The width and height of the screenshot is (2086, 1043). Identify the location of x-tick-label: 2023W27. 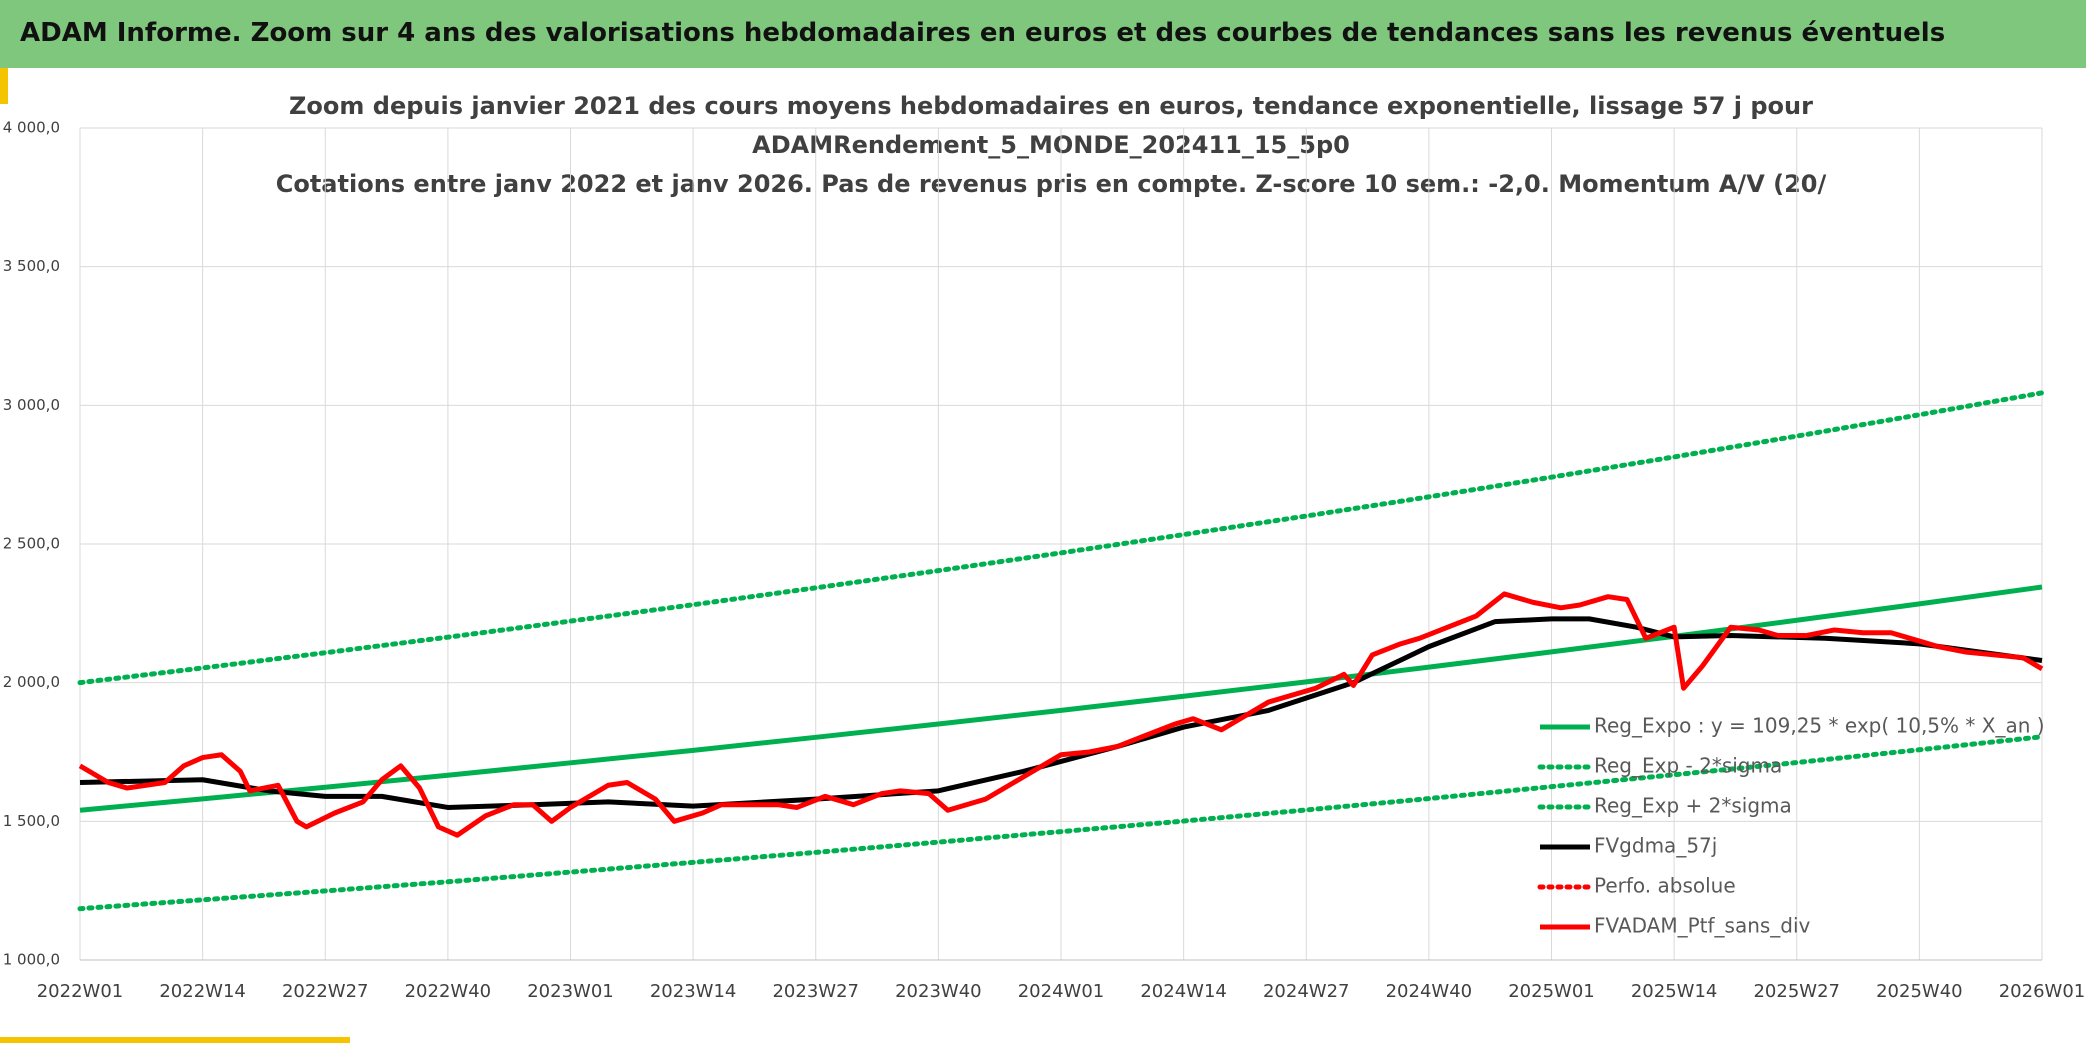
(815, 991).